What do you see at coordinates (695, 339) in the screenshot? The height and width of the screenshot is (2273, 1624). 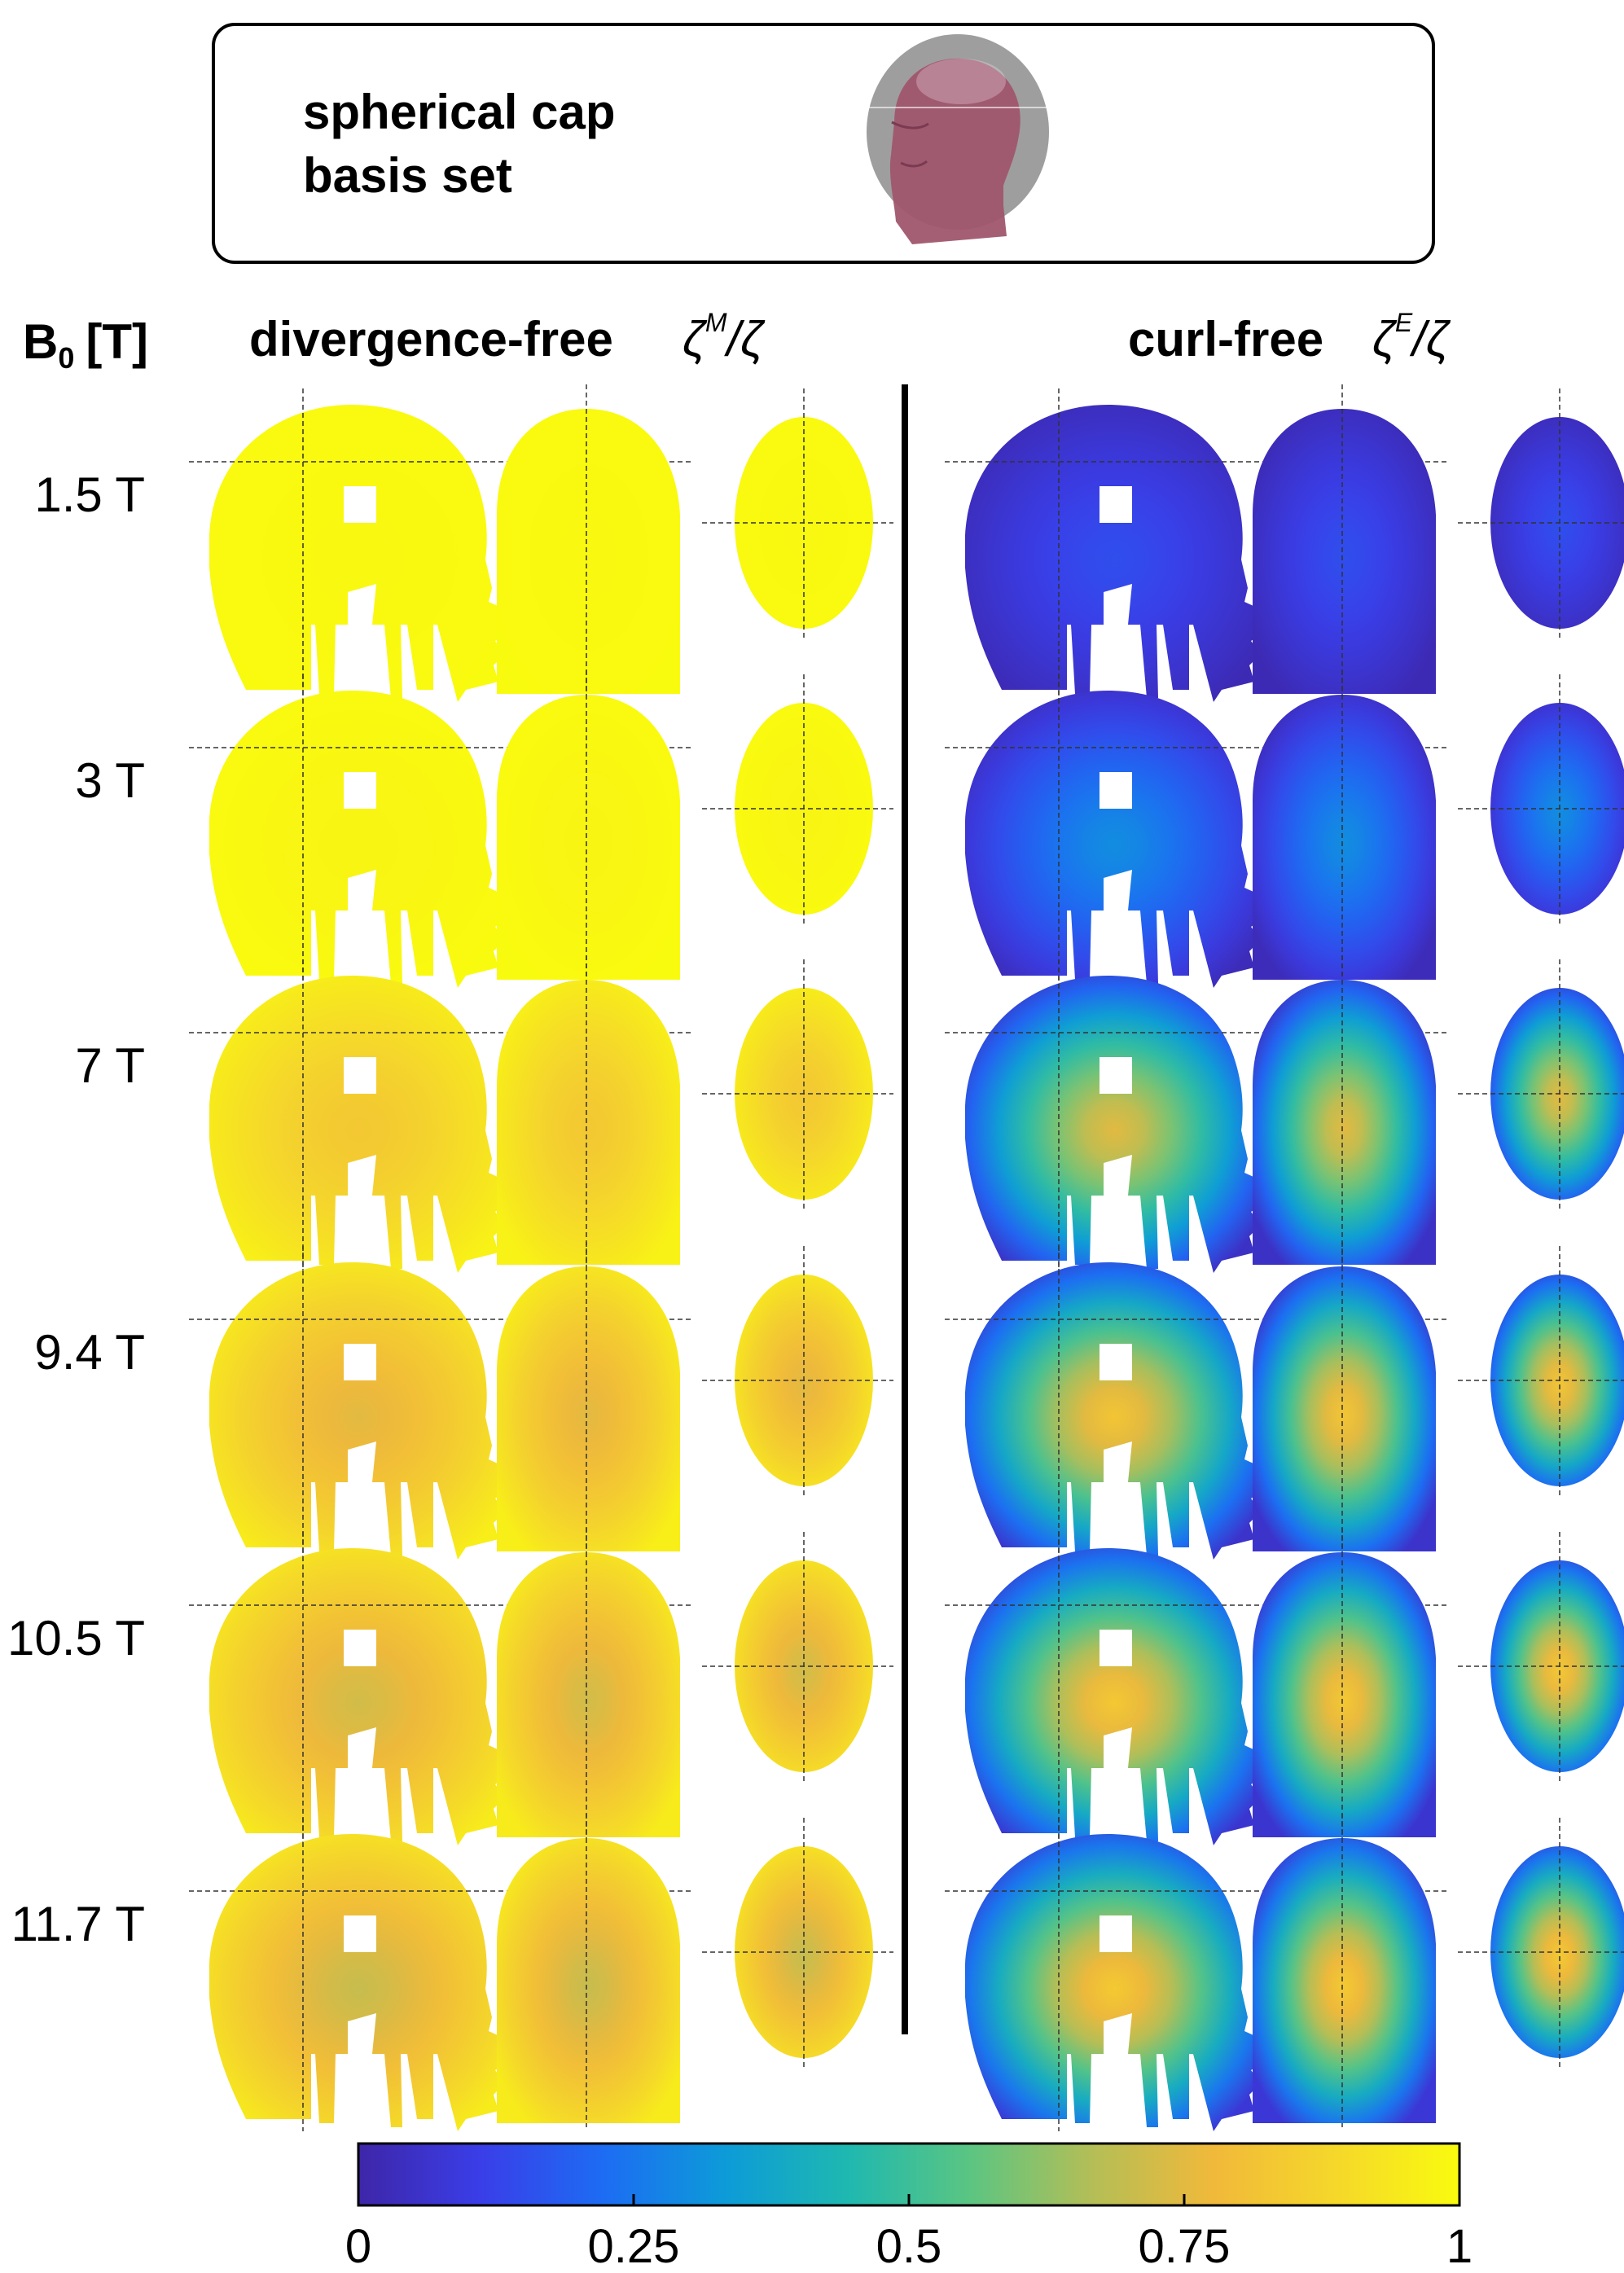 I see `zeta-symbol: ζ` at bounding box center [695, 339].